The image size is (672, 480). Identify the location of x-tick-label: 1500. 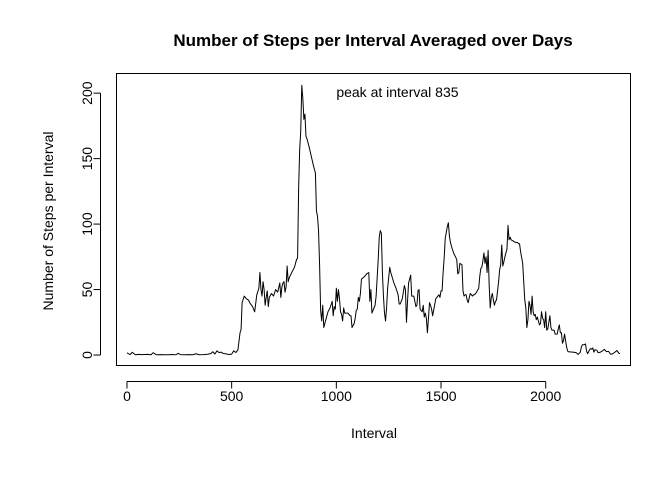
(440, 396).